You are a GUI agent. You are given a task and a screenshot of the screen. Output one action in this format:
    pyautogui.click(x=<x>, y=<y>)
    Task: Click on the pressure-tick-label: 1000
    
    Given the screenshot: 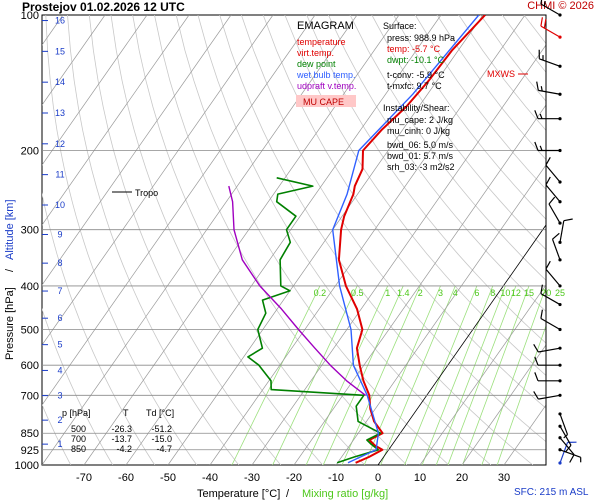 What is the action you would take?
    pyautogui.click(x=27, y=466)
    